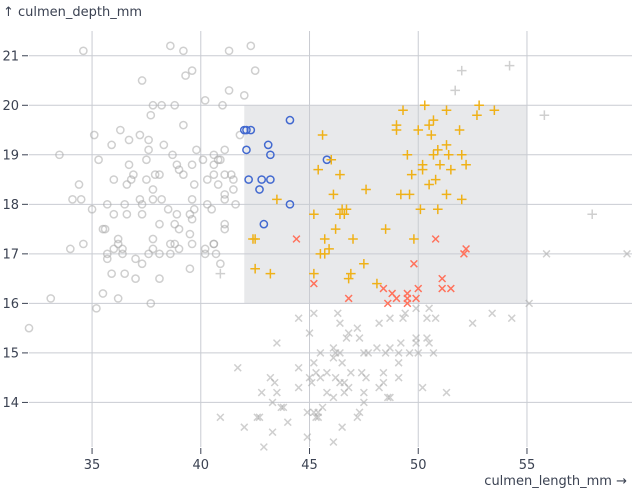  Describe the element at coordinates (10, 106) in the screenshot. I see `y-tick-label: 20` at that location.